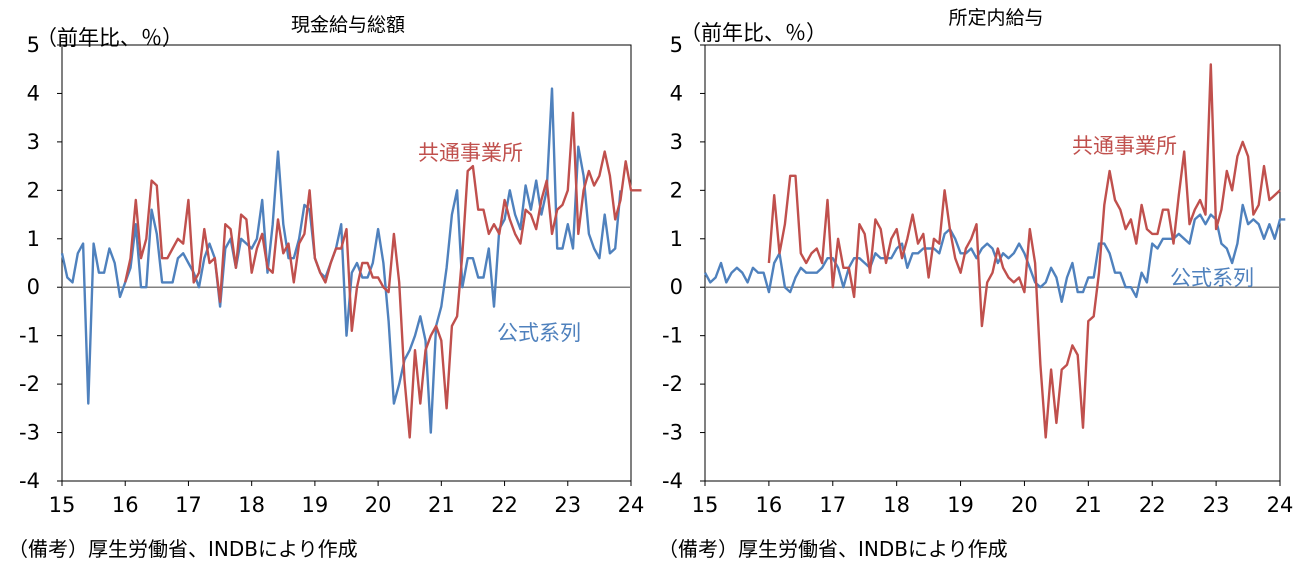 Image resolution: width=1310 pixels, height=562 pixels. Describe the element at coordinates (348, 25) in the screenshot. I see `chart-title: 現金給与総額` at that location.